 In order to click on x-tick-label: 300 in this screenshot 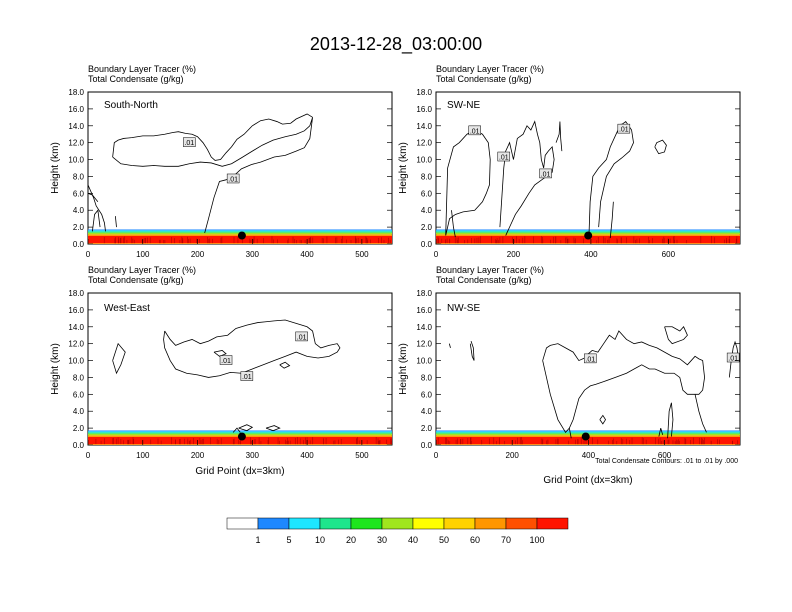, I will do `click(253, 455)`.